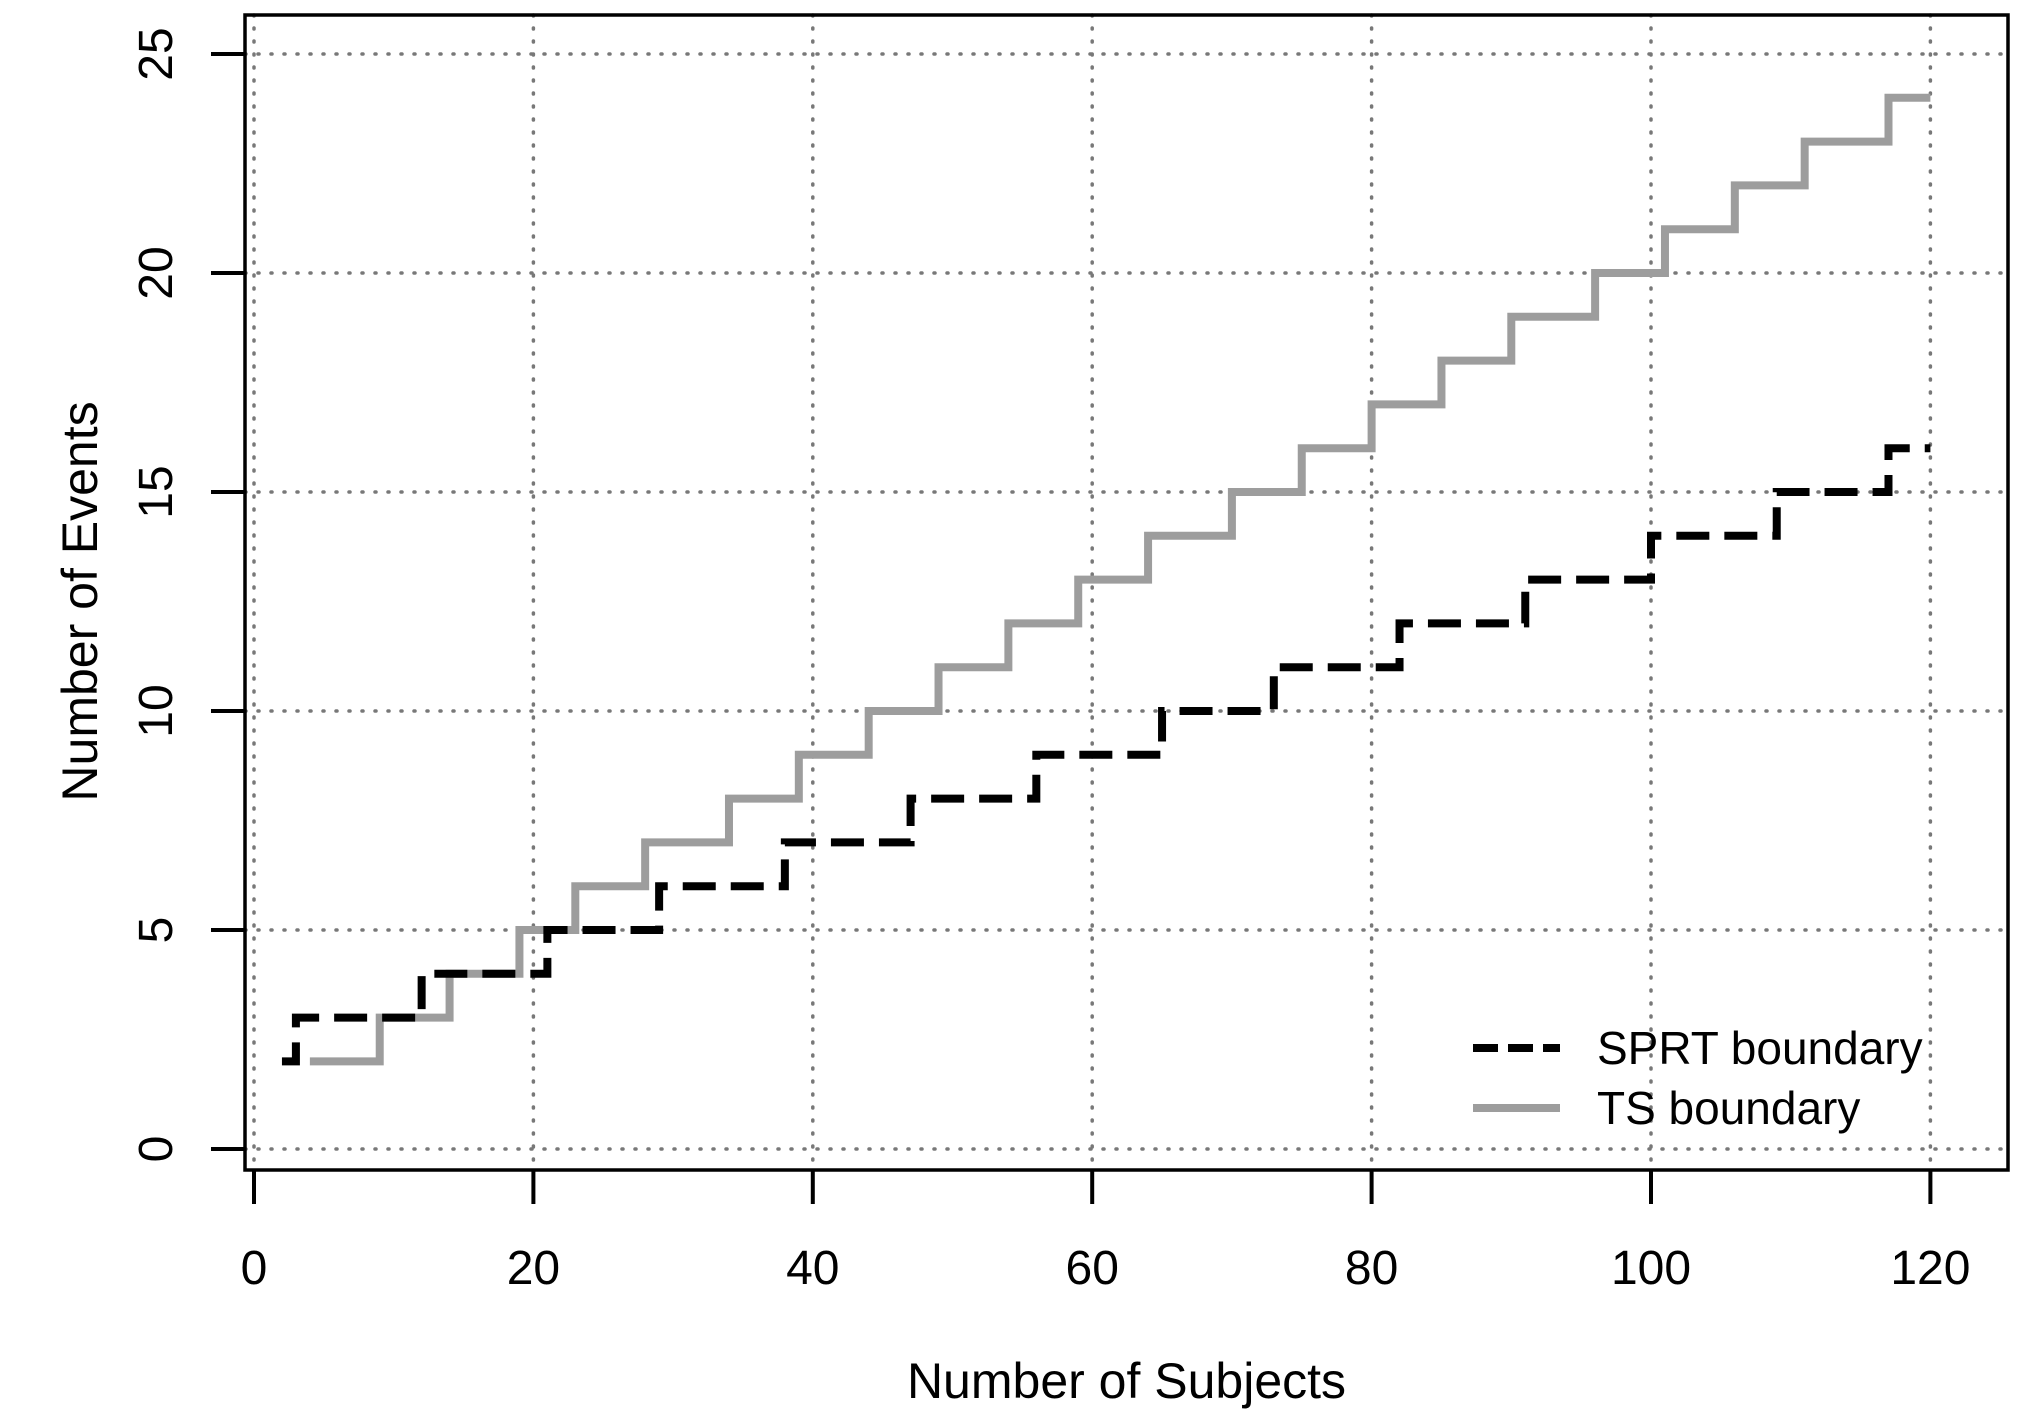  Describe the element at coordinates (156, 1149) in the screenshot. I see `y-tick-label: 0` at that location.